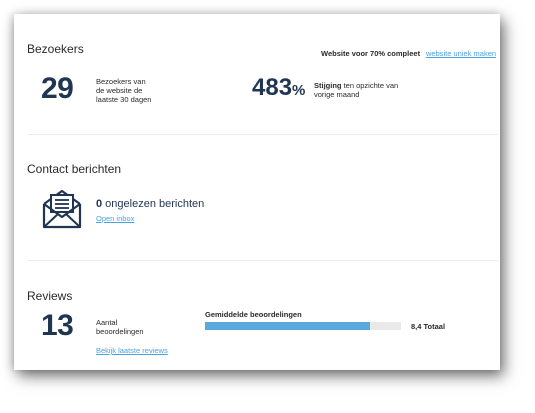  Describe the element at coordinates (253, 314) in the screenshot. I see `avg-rating-label: Gemiddelde beoordelingen` at that location.